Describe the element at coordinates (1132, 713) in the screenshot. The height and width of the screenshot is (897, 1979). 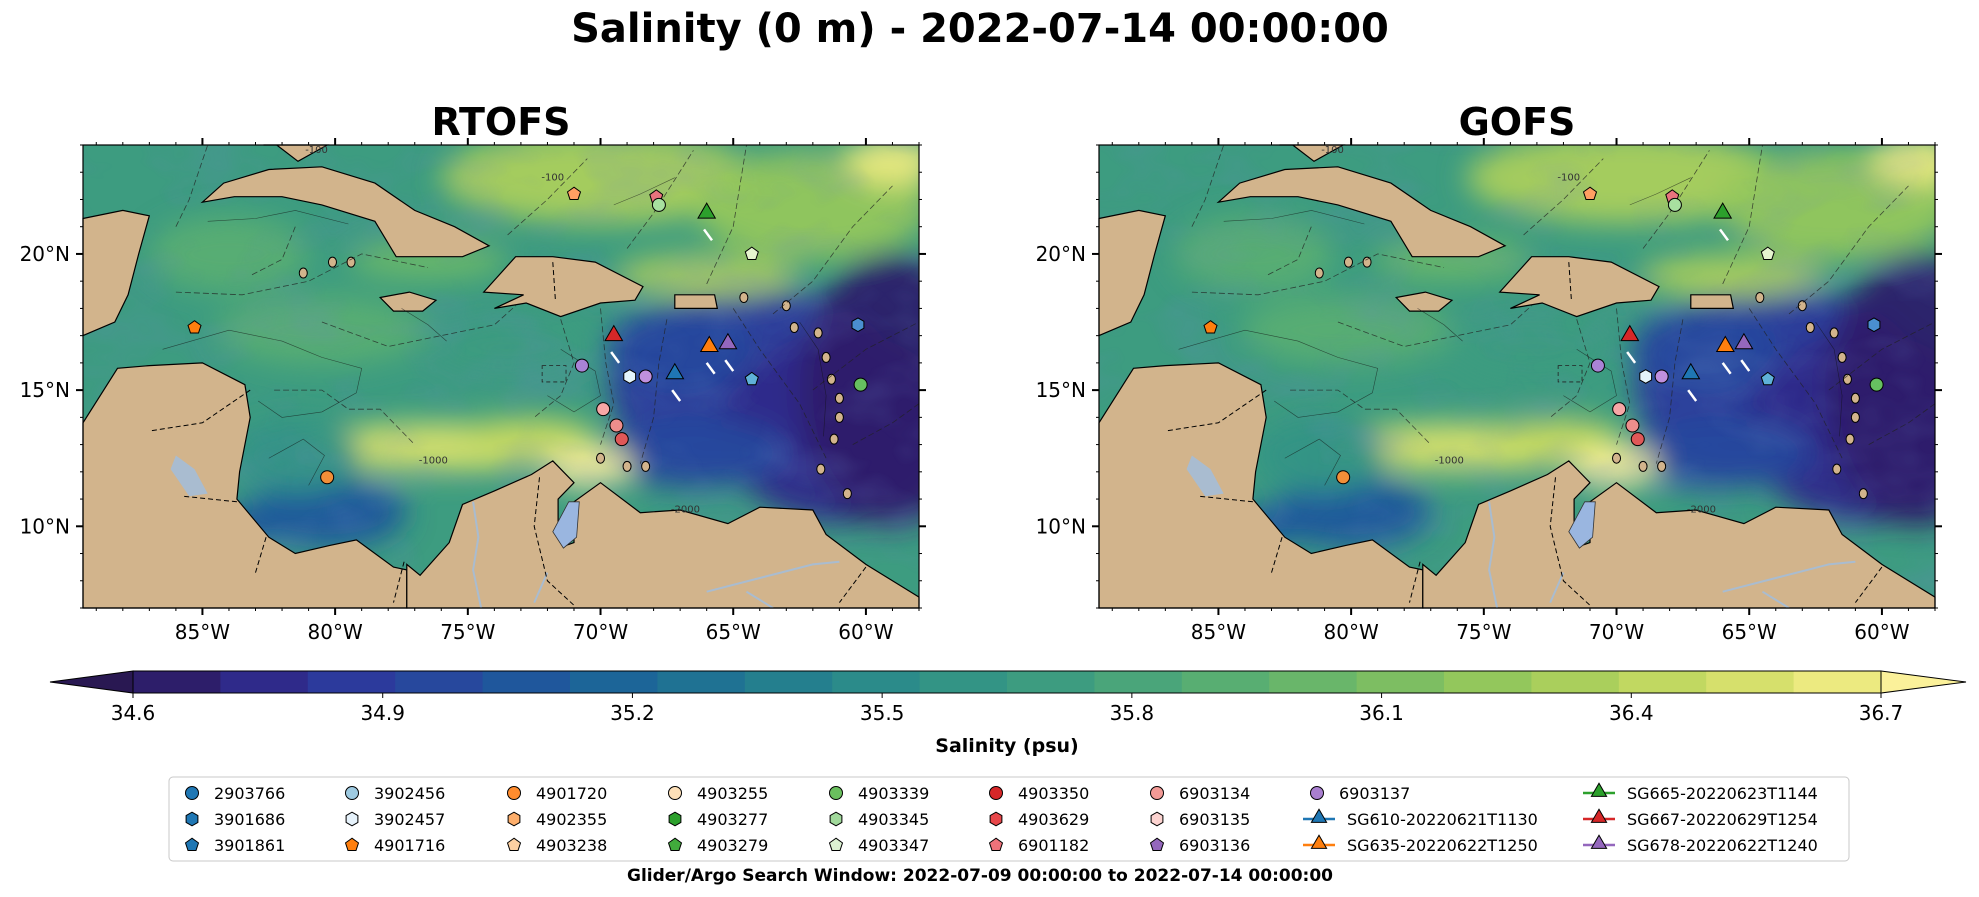
I see `colorbar-tick-label: 35.8` at that location.